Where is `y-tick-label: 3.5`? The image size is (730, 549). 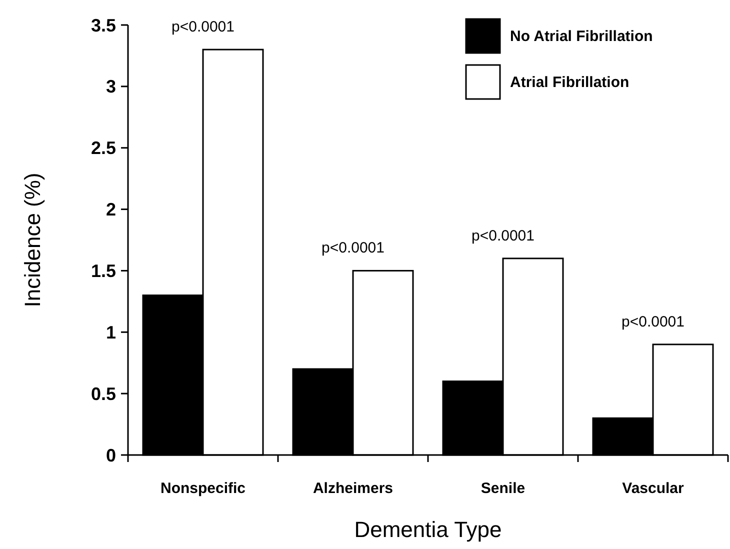 y-tick-label: 3.5 is located at coordinates (103, 25).